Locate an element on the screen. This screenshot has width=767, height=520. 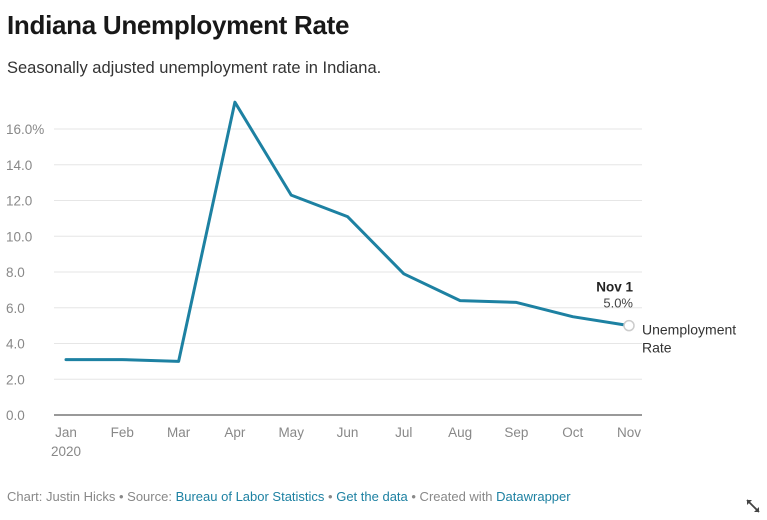
x-tick-label: Jan is located at coordinates (66, 432).